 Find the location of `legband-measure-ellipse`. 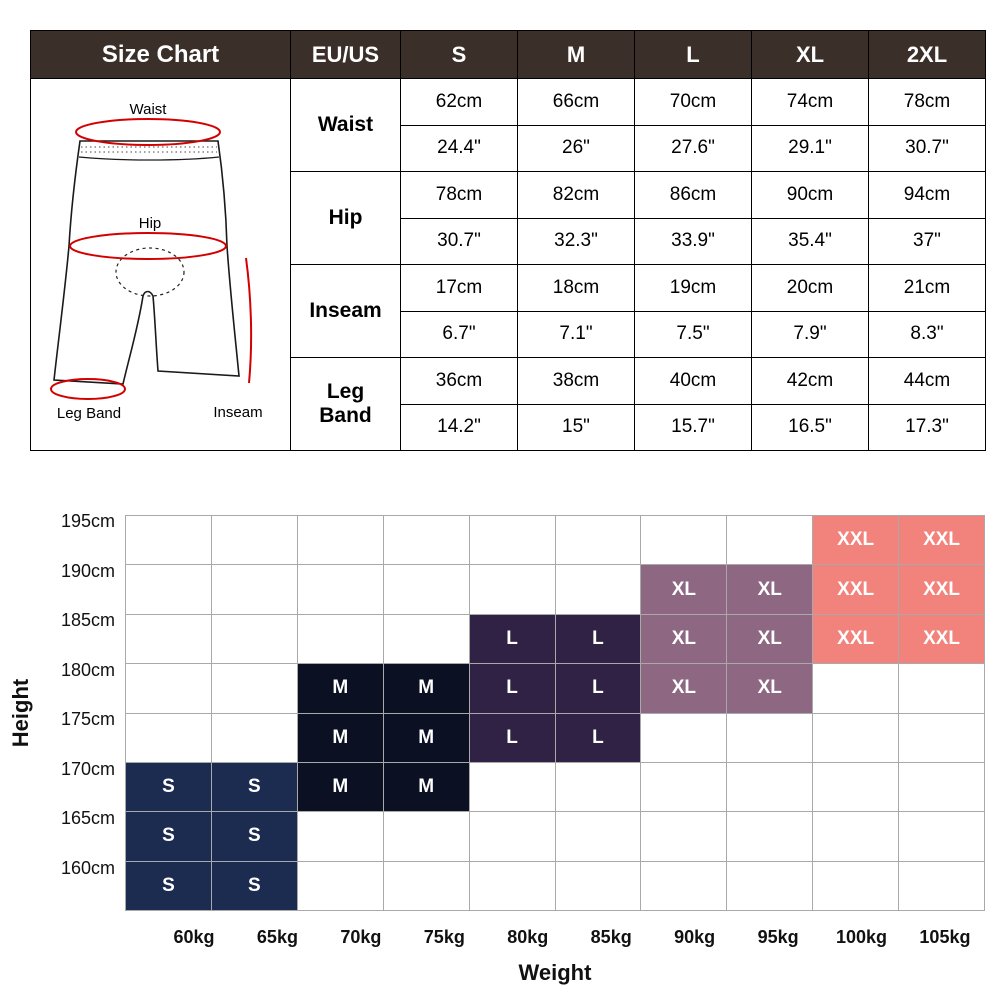

legband-measure-ellipse is located at coordinates (88, 389).